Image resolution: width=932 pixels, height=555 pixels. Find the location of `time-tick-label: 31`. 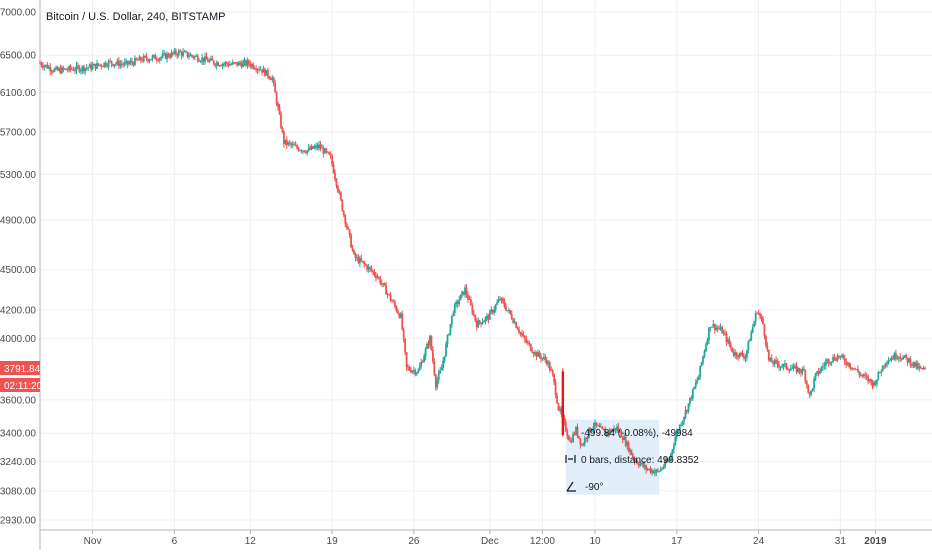

time-tick-label: 31 is located at coordinates (841, 541).